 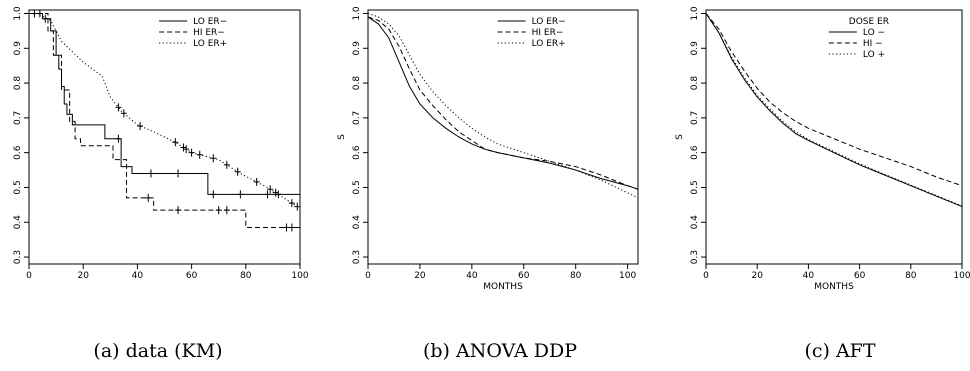 What do you see at coordinates (873, 44) in the screenshot?
I see `legend-label: HI −` at bounding box center [873, 44].